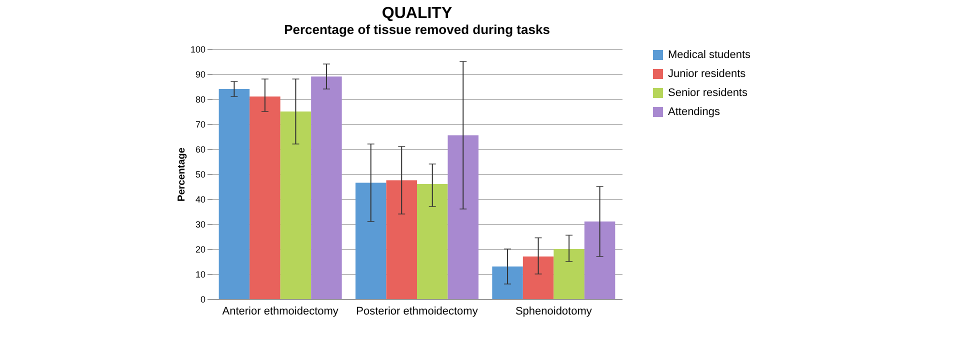 This screenshot has height=338, width=965. Describe the element at coordinates (200, 99) in the screenshot. I see `y-tick-label: 80` at that location.